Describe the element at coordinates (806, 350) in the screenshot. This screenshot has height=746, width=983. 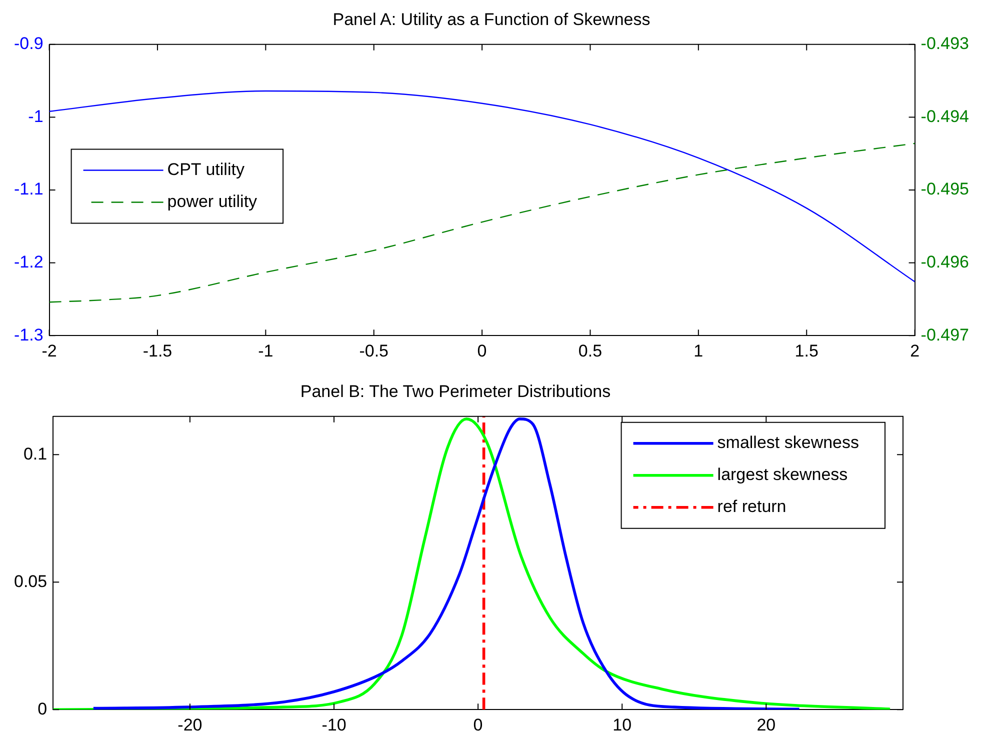
I see `x-tick-label: 1.5` at that location.